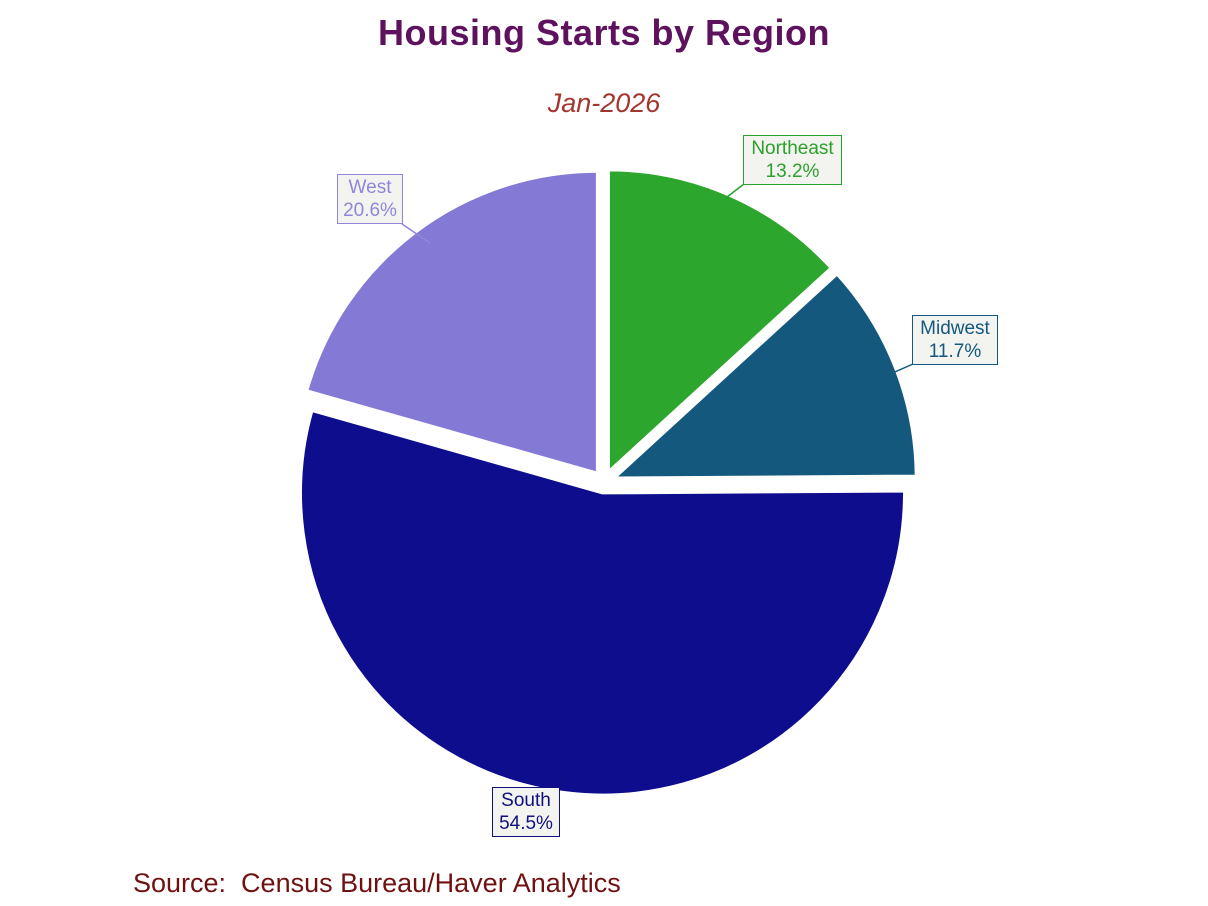 The image size is (1208, 906). What do you see at coordinates (526, 812) in the screenshot?
I see `label-south: South 54.5%` at bounding box center [526, 812].